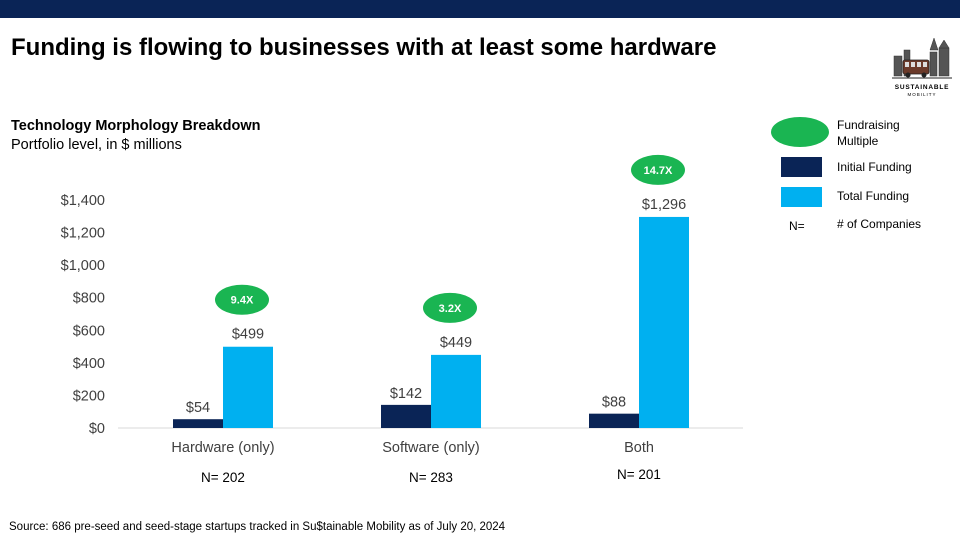 This screenshot has width=960, height=540. What do you see at coordinates (83, 234) in the screenshot?
I see `y-tick-label: $1,200` at bounding box center [83, 234].